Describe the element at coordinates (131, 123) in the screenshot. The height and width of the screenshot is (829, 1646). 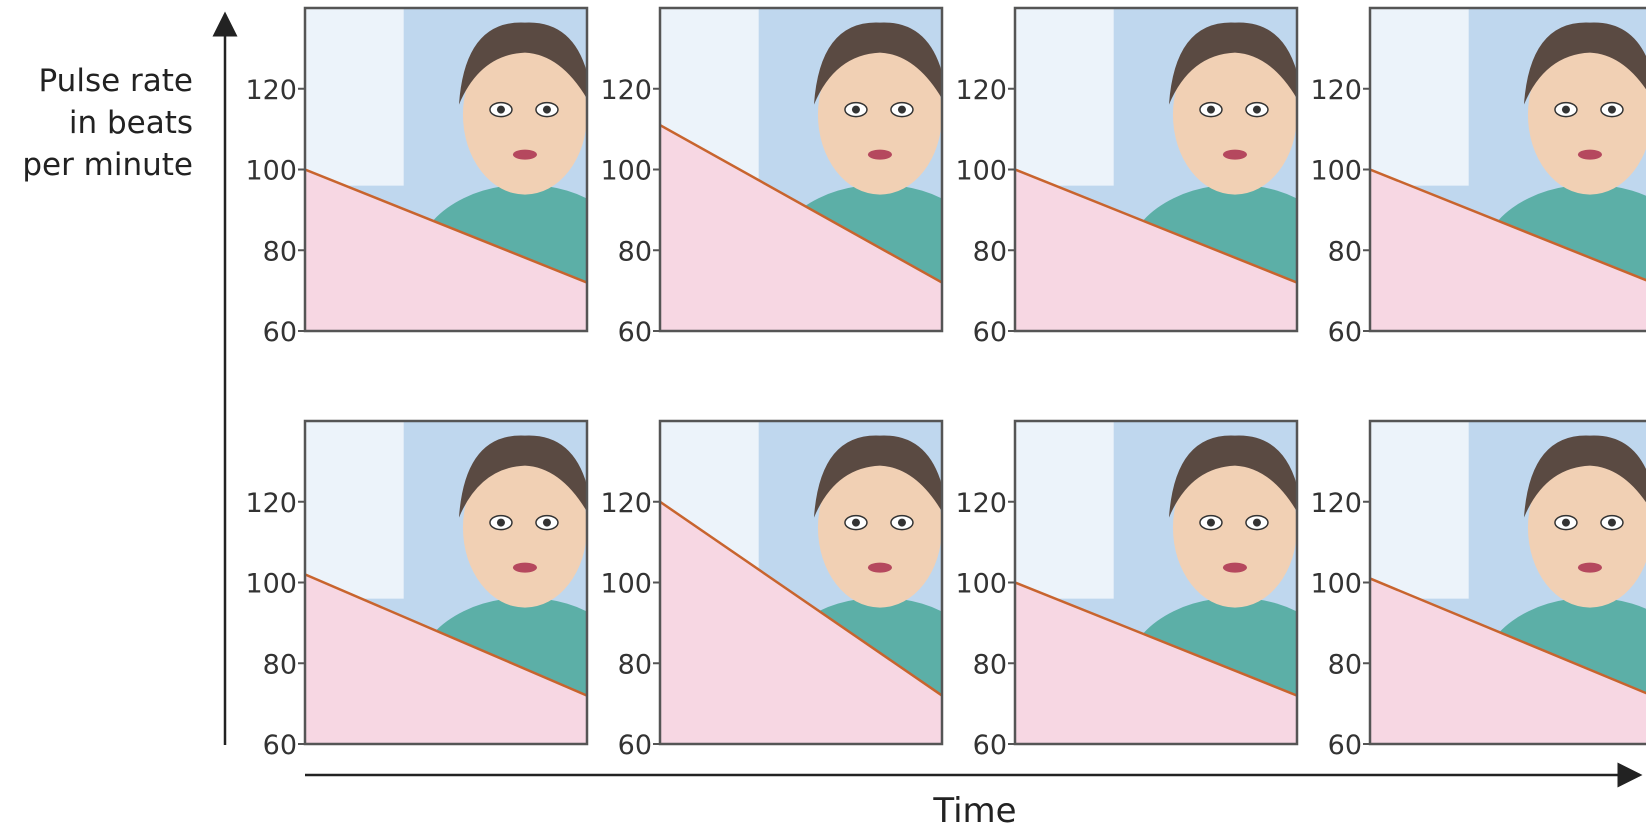
I see `y-axis-label-line-2: in beats` at that location.